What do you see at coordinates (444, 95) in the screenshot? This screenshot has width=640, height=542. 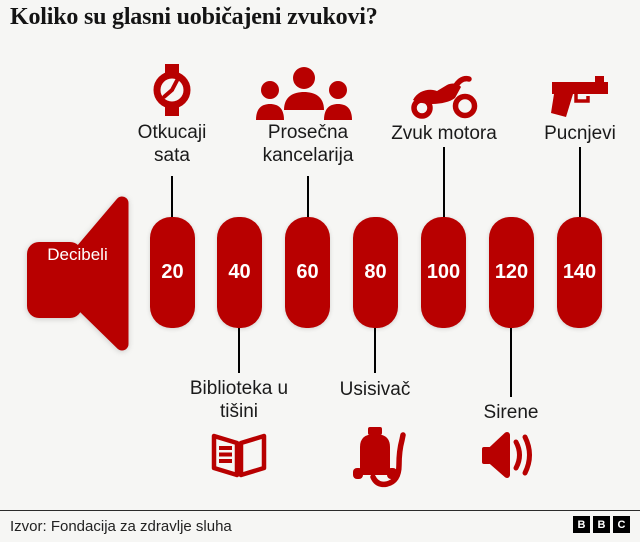 I see `motorcycle-icon` at bounding box center [444, 95].